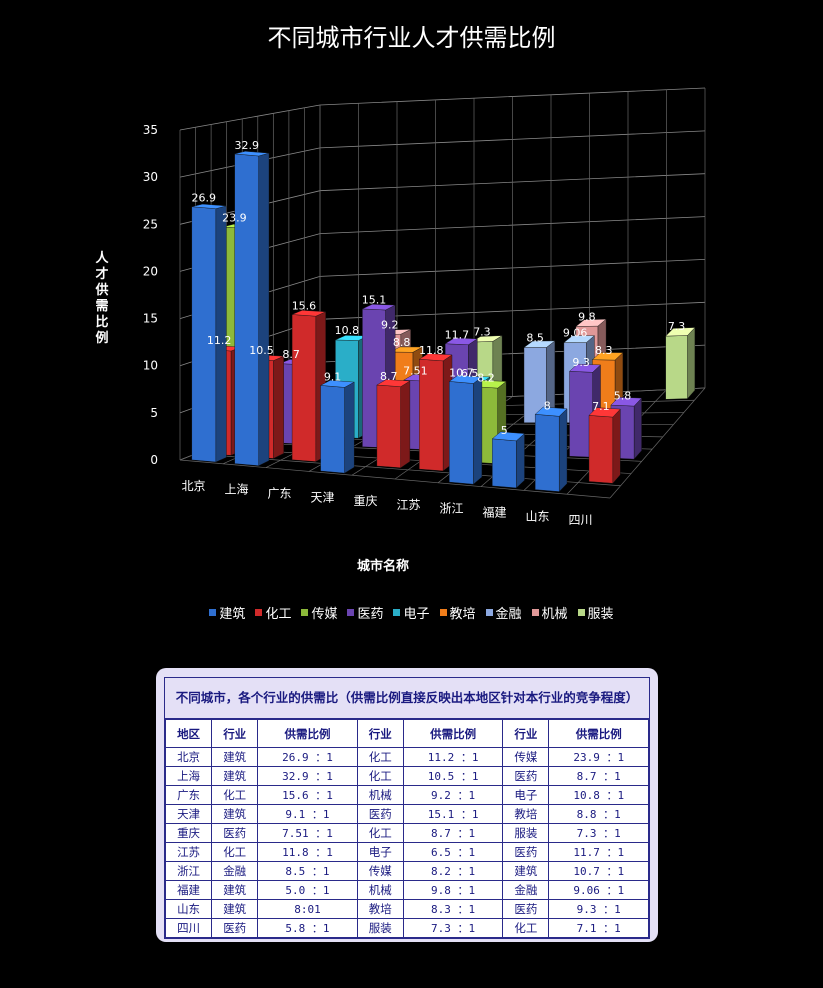  Describe the element at coordinates (526, 814) in the screenshot. I see `table-cell: 教培` at that location.